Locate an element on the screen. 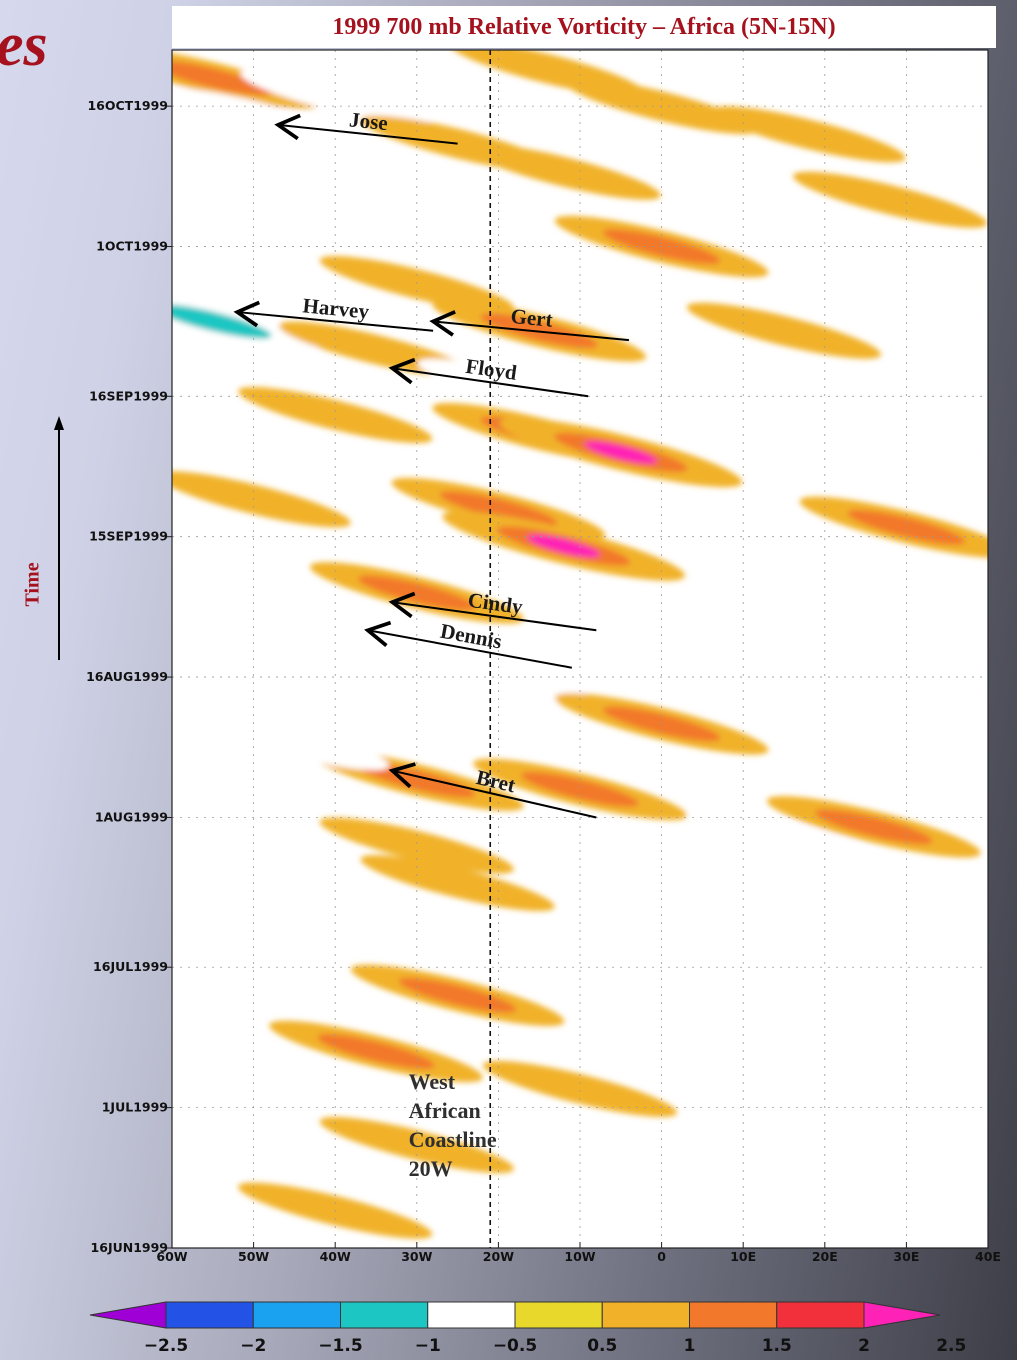 This screenshot has height=1360, width=1017. coastline-annotation-line: African is located at coordinates (445, 1110).